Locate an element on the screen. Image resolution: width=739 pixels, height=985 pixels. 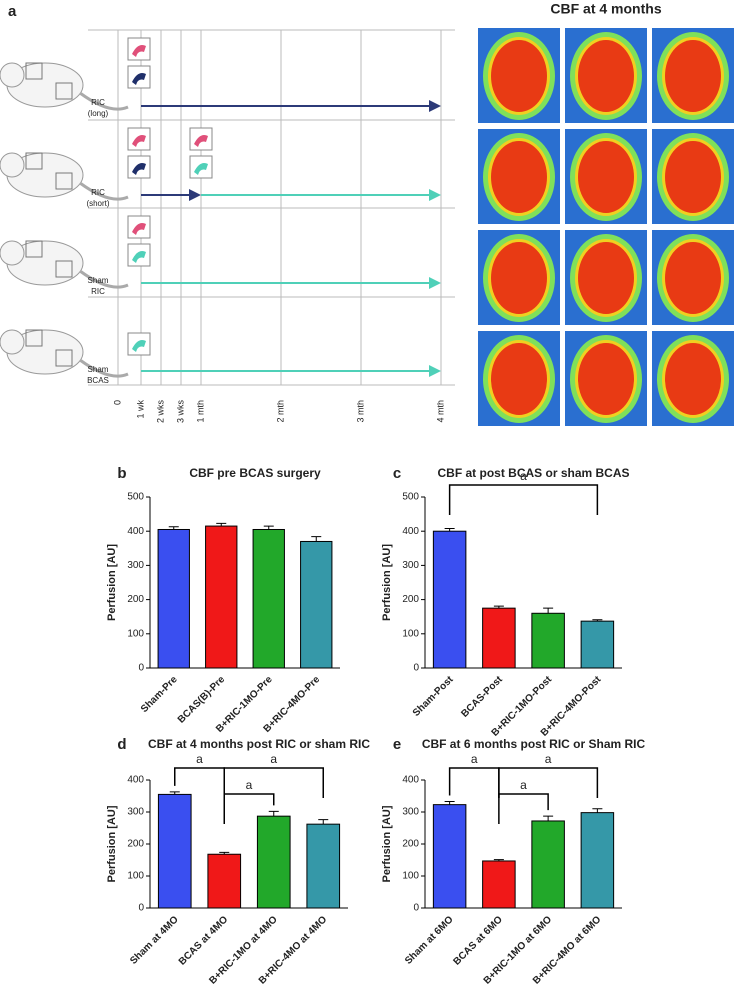
y-tick-label: 500 is located at coordinates (135, 497).